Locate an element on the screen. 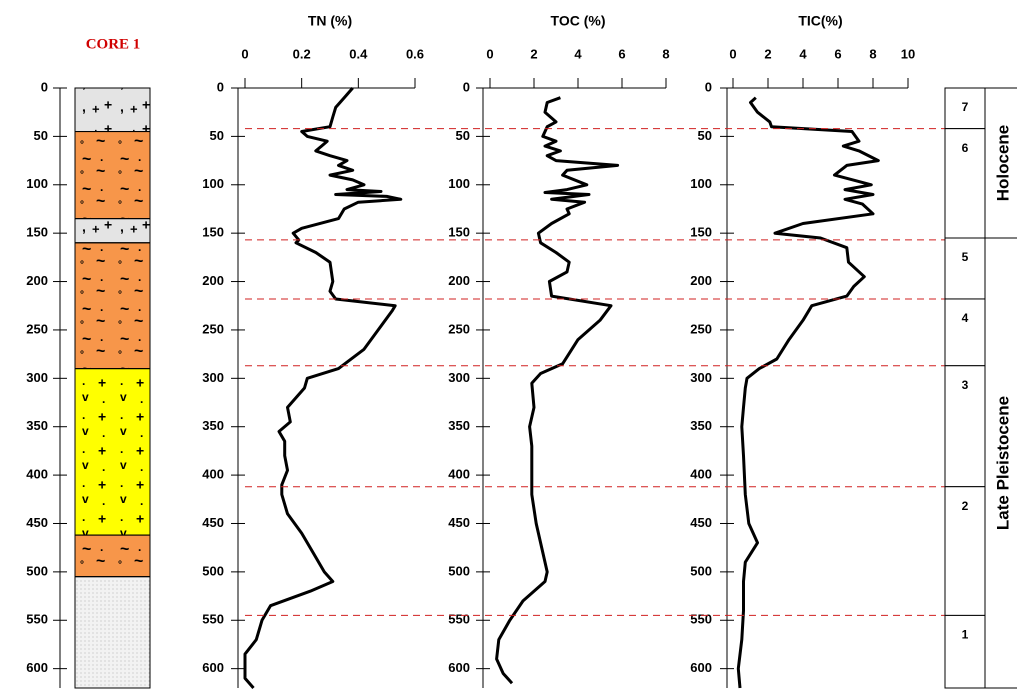 The image size is (1017, 693). unit-label: 2 is located at coordinates (965, 506).